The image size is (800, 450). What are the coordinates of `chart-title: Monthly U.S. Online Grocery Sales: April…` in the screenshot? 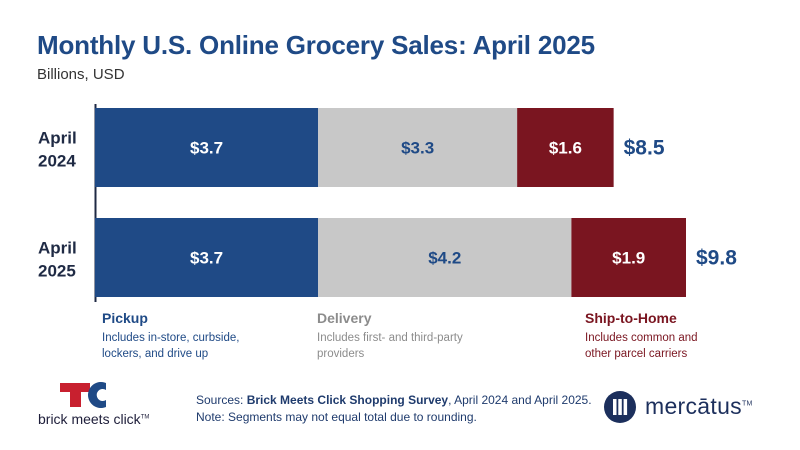 It's located at (316, 45).